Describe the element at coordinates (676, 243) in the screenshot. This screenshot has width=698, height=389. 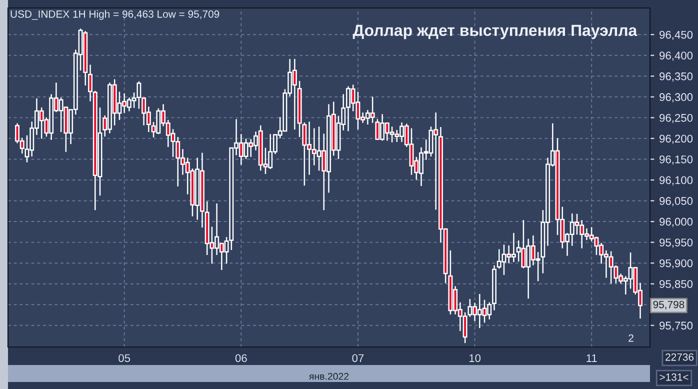
I see `y-tick-label: 95,950` at that location.